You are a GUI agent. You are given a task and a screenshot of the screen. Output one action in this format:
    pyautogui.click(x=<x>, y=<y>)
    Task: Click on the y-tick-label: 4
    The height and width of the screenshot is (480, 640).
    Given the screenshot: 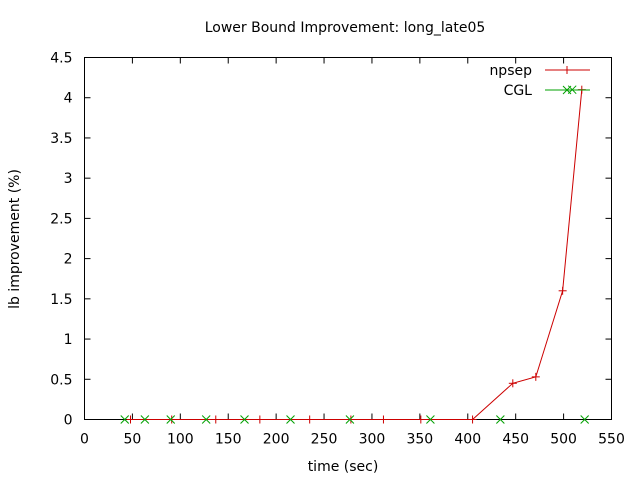 What is the action you would take?
    pyautogui.click(x=68, y=99)
    